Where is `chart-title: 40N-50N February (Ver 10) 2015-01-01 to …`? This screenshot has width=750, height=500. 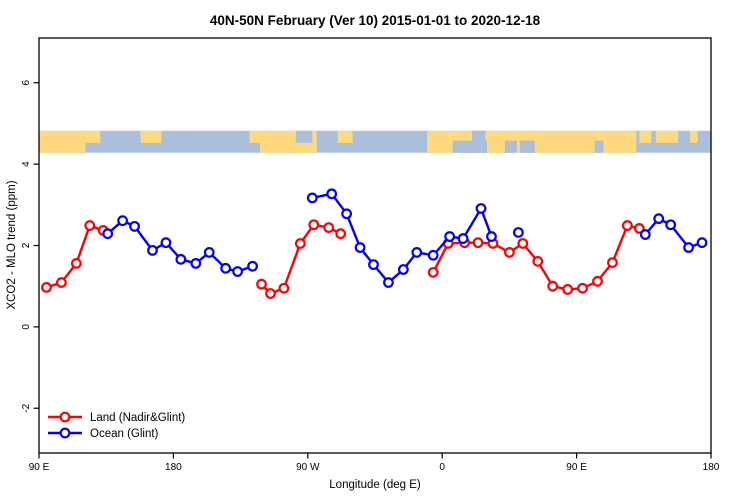 chart-title: 40N-50N February (Ver 10) 2015-01-01 to … is located at coordinates (375, 20).